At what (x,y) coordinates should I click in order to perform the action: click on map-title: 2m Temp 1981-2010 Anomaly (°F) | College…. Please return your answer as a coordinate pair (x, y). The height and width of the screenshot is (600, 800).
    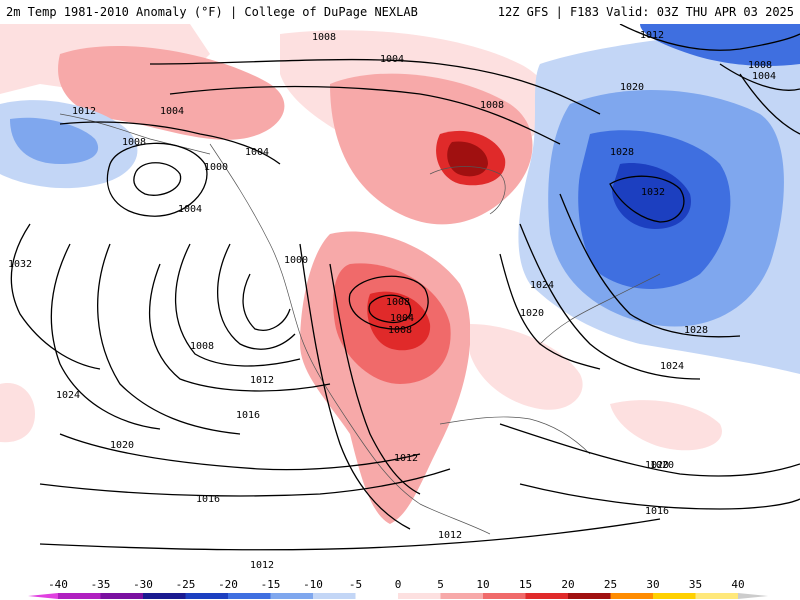
    Looking at the image, I should click on (212, 12).